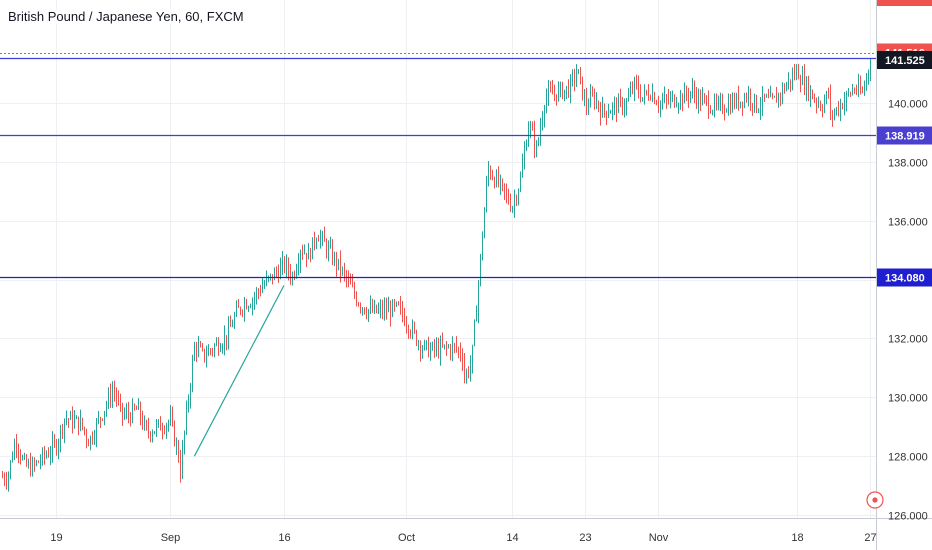  Describe the element at coordinates (797, 538) in the screenshot. I see `time-tick-label: 18` at that location.